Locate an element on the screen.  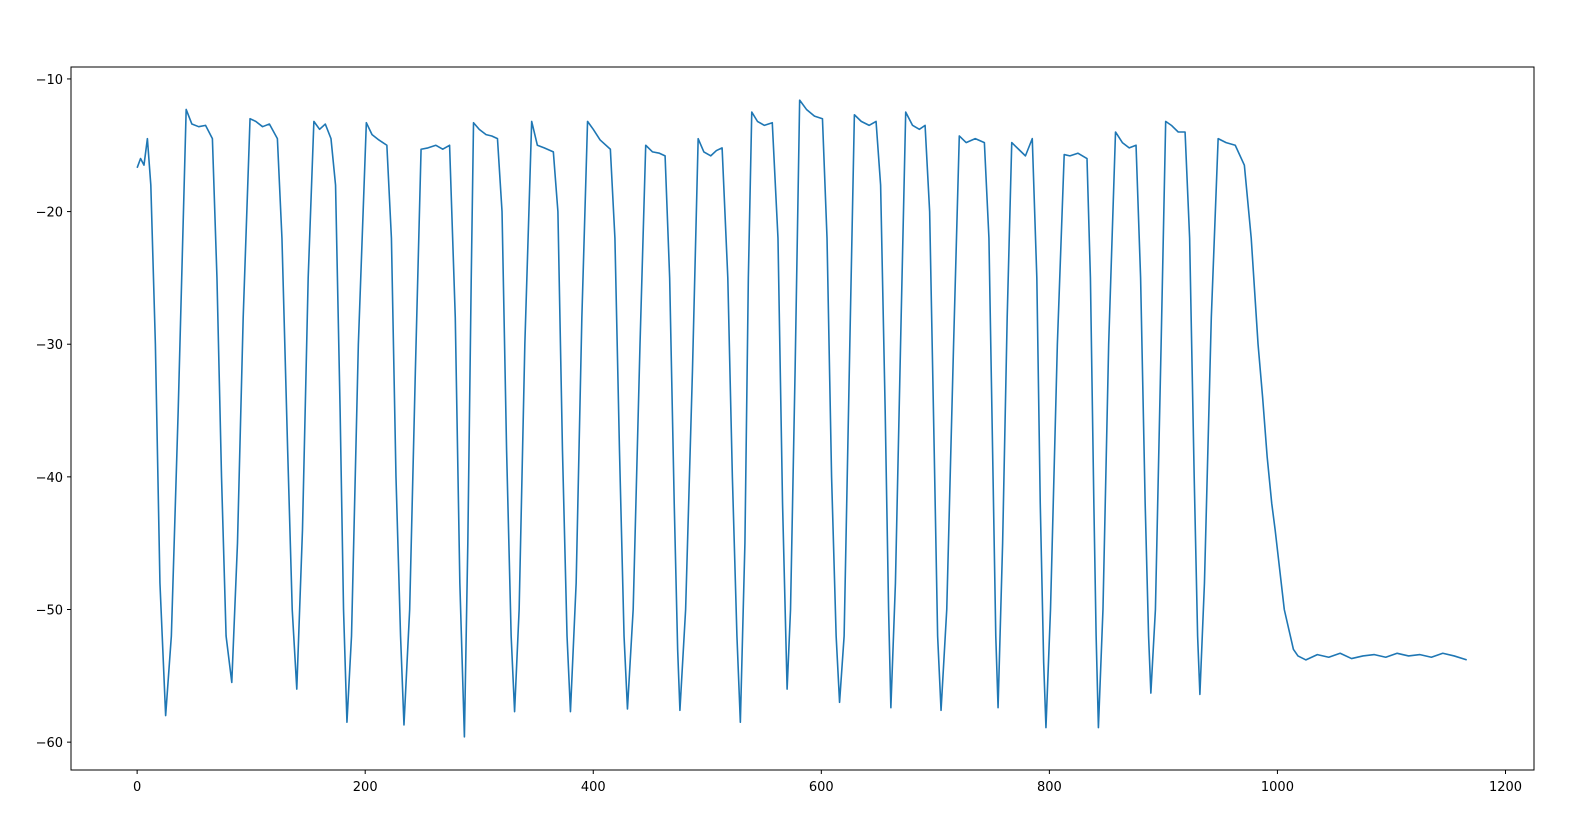
x-tick-label: 600 is located at coordinates (821, 787).